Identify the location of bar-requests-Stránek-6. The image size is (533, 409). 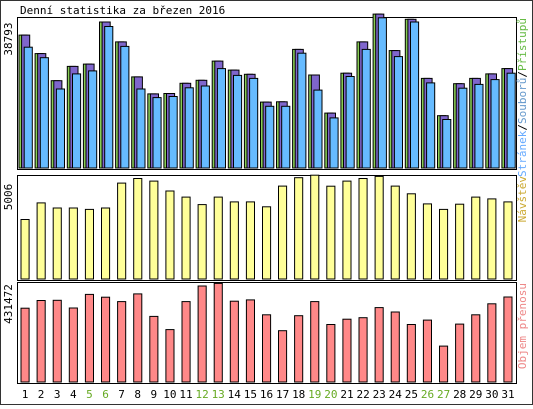
(109, 97).